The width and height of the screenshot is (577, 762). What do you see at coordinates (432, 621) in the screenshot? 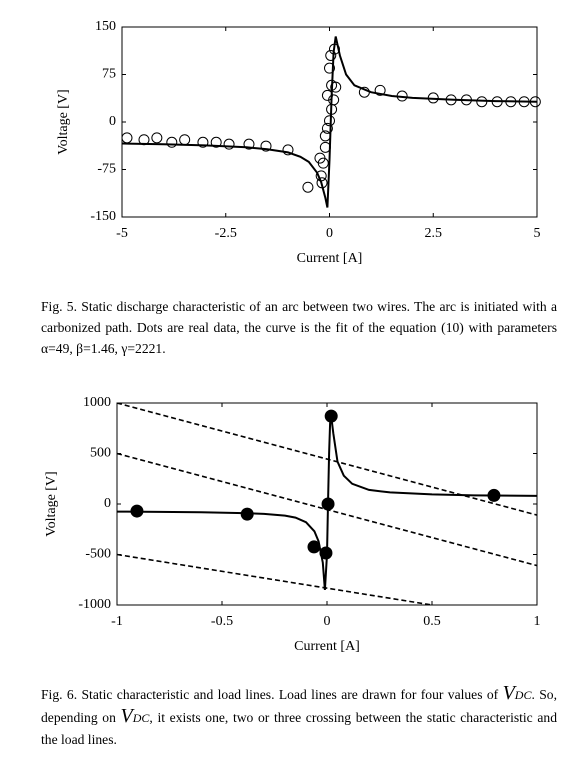
I see `x-tick-label: 0.5` at bounding box center [432, 621].